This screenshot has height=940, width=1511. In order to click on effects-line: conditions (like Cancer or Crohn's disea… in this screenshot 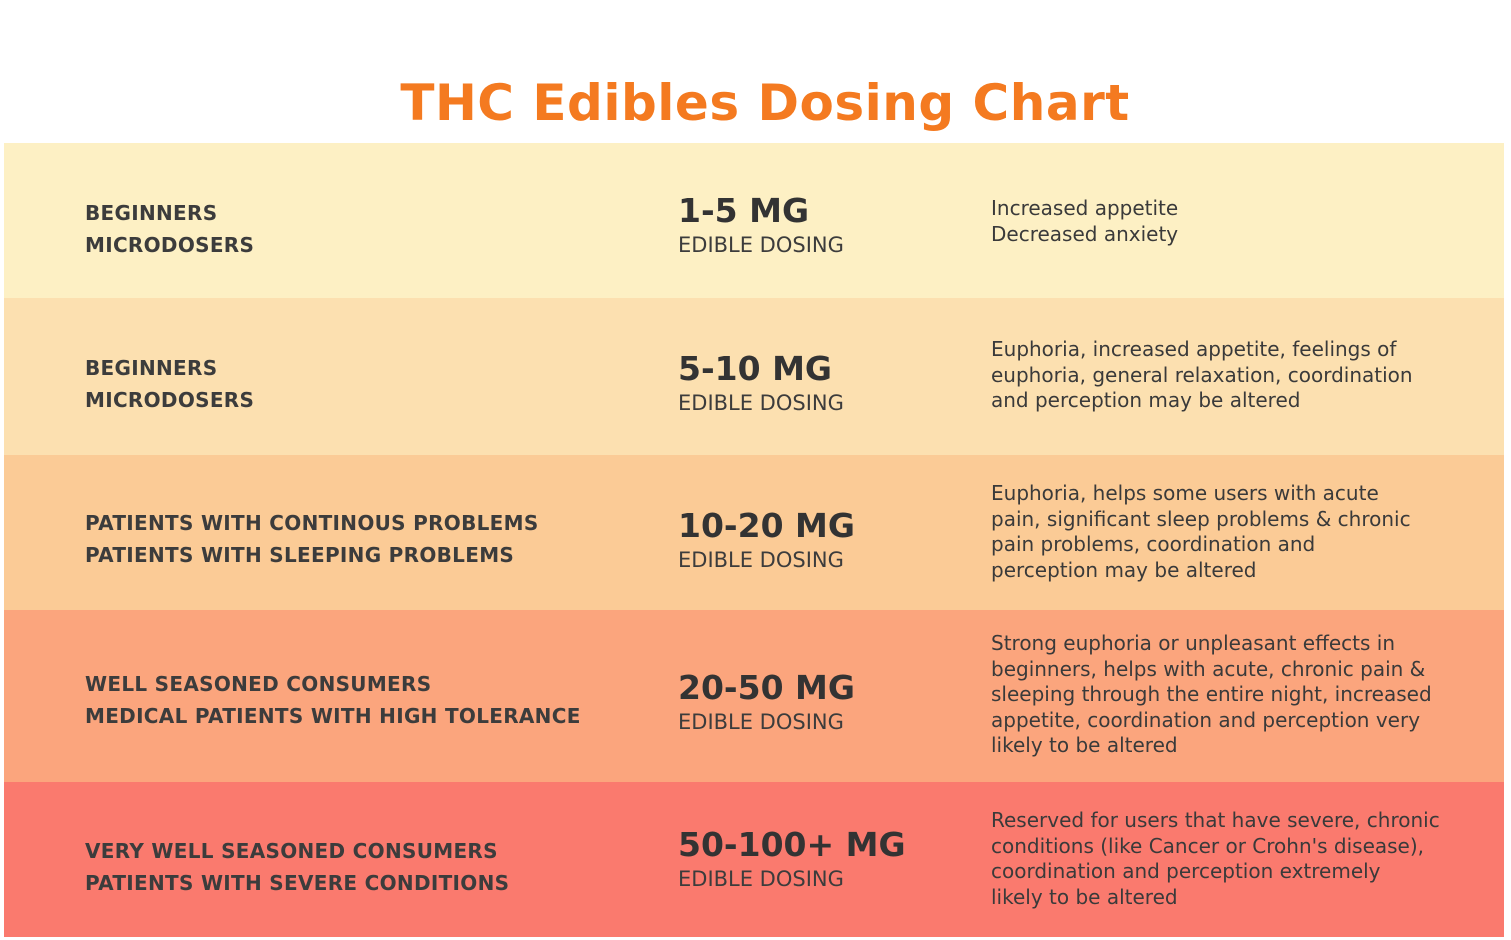, I will do `click(1208, 845)`.